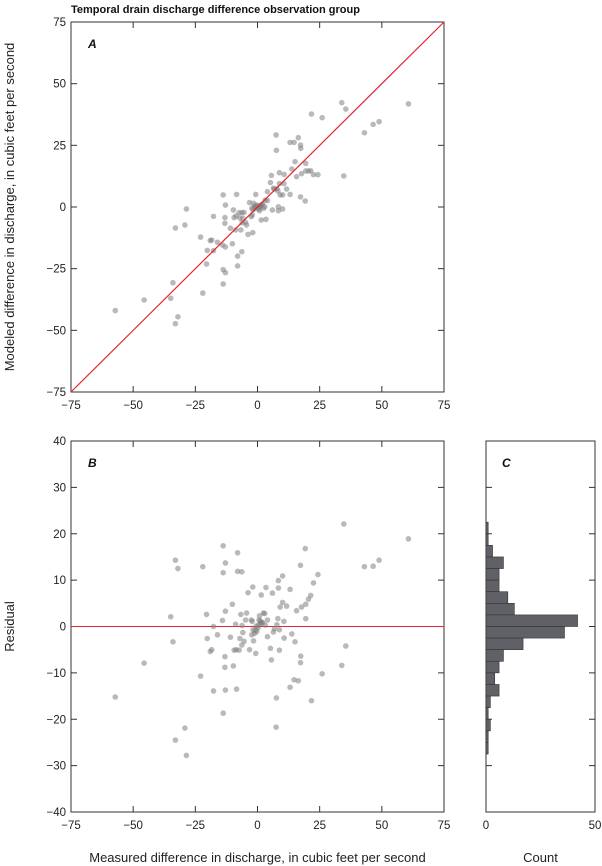 Image resolution: width=602 pixels, height=866 pixels. What do you see at coordinates (56, 674) in the screenshot?
I see `y-tick-label-b: −10` at bounding box center [56, 674].